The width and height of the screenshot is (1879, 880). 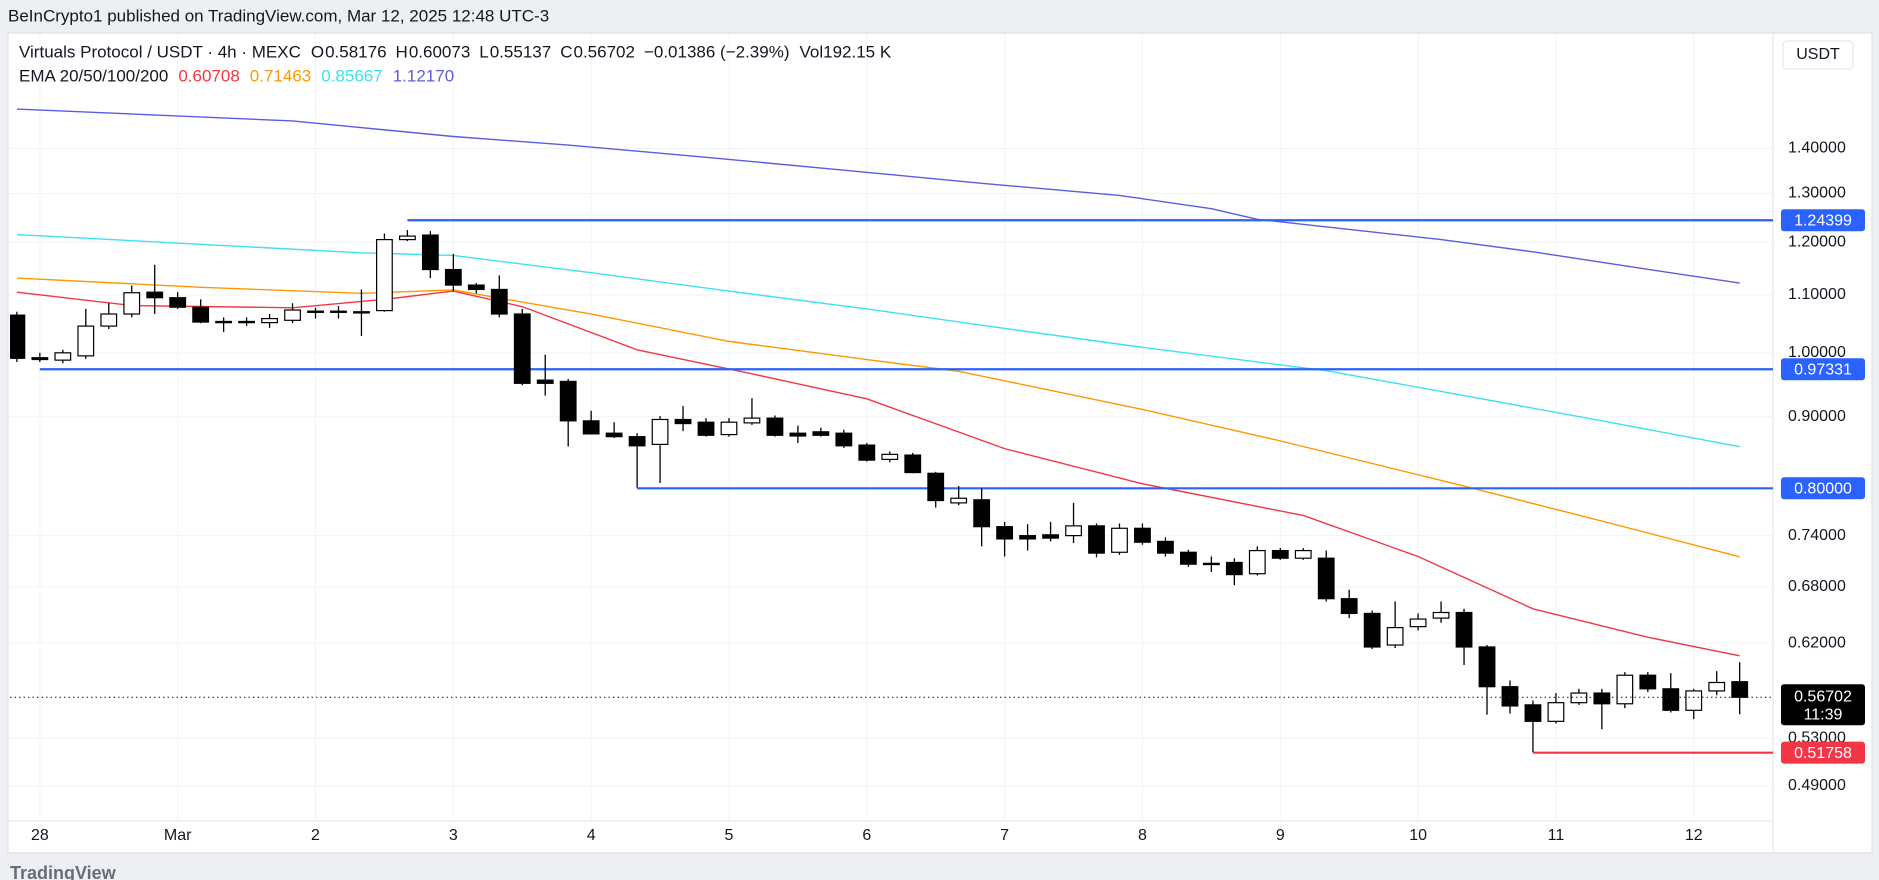 I want to click on price-change: −0.01386 (−2.39%), so click(x=717, y=51).